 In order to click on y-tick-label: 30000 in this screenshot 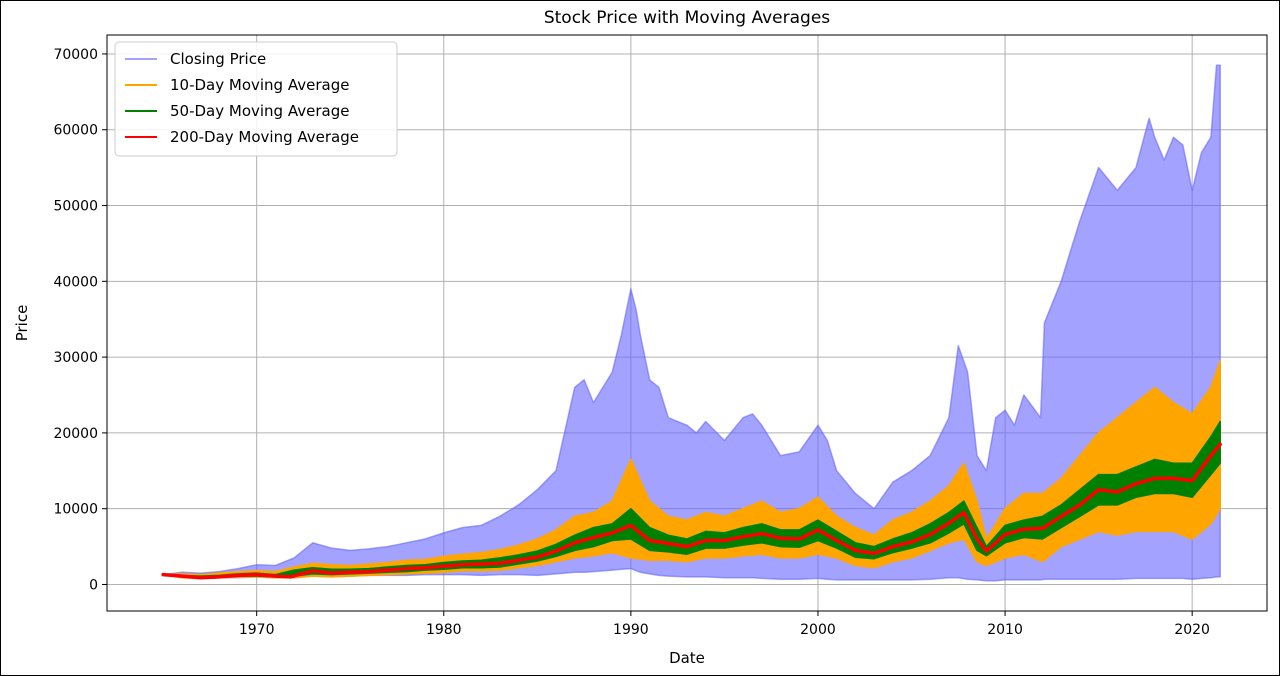, I will do `click(75, 358)`.